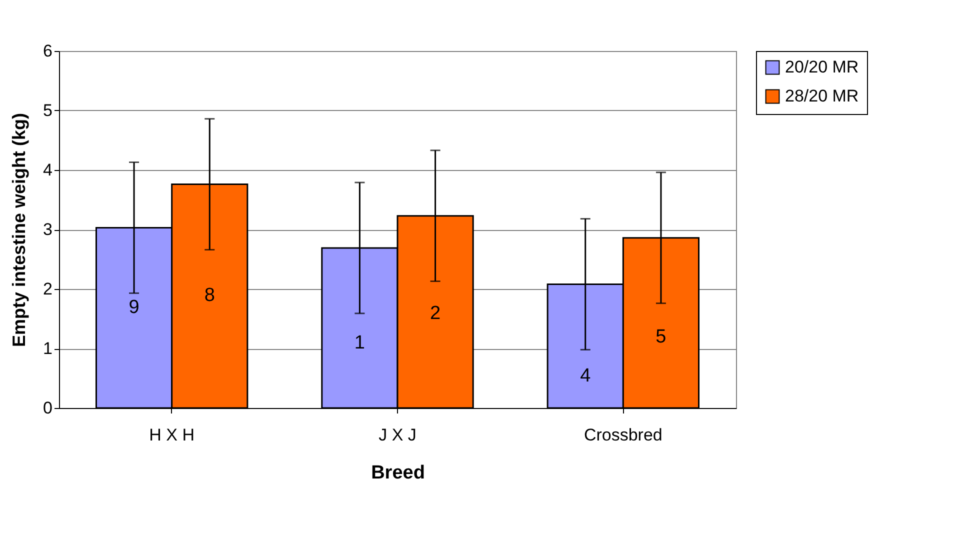 Image resolution: width=958 pixels, height=535 pixels. What do you see at coordinates (47, 170) in the screenshot?
I see `y-tick-label: 4` at bounding box center [47, 170].